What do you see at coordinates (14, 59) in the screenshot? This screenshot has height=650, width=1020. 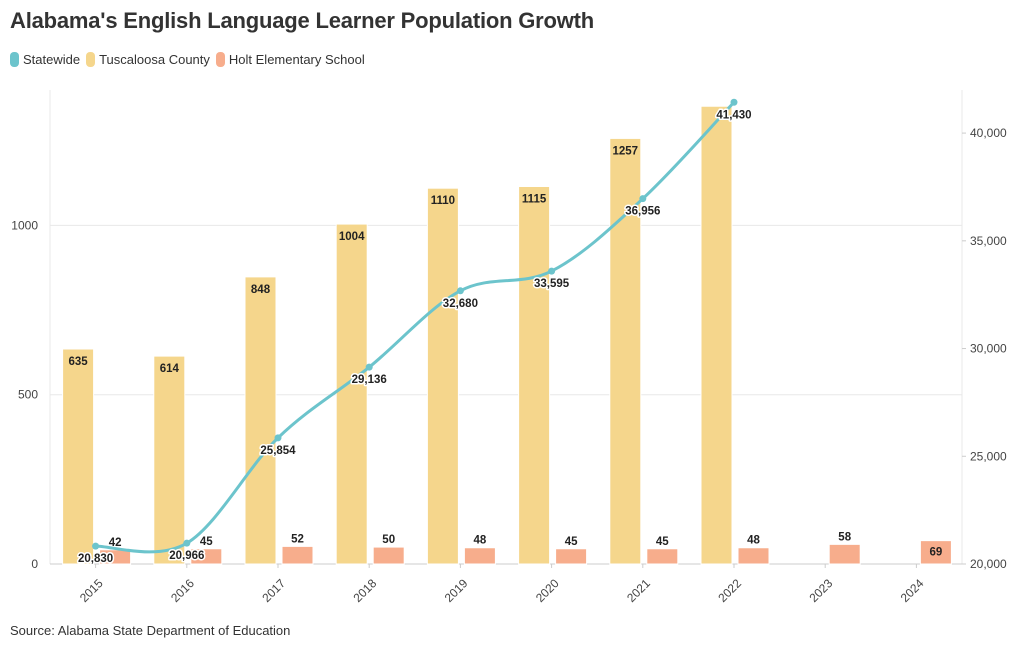 I see `legend-swatch-statewide` at bounding box center [14, 59].